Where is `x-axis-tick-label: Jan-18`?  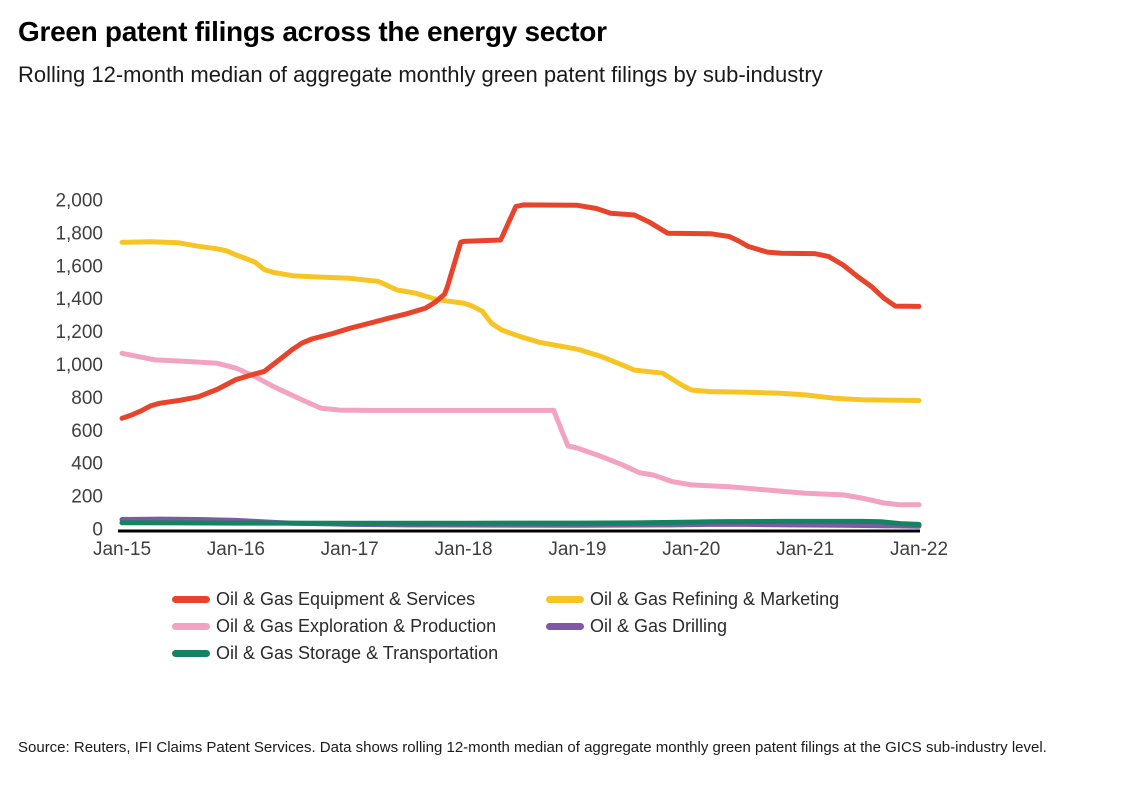
x-axis-tick-label: Jan-18 is located at coordinates (464, 549).